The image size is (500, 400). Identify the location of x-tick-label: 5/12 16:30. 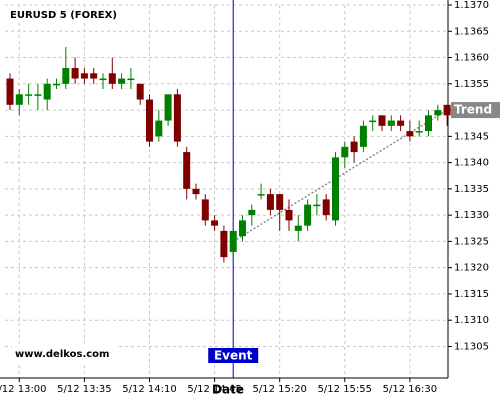
(410, 389).